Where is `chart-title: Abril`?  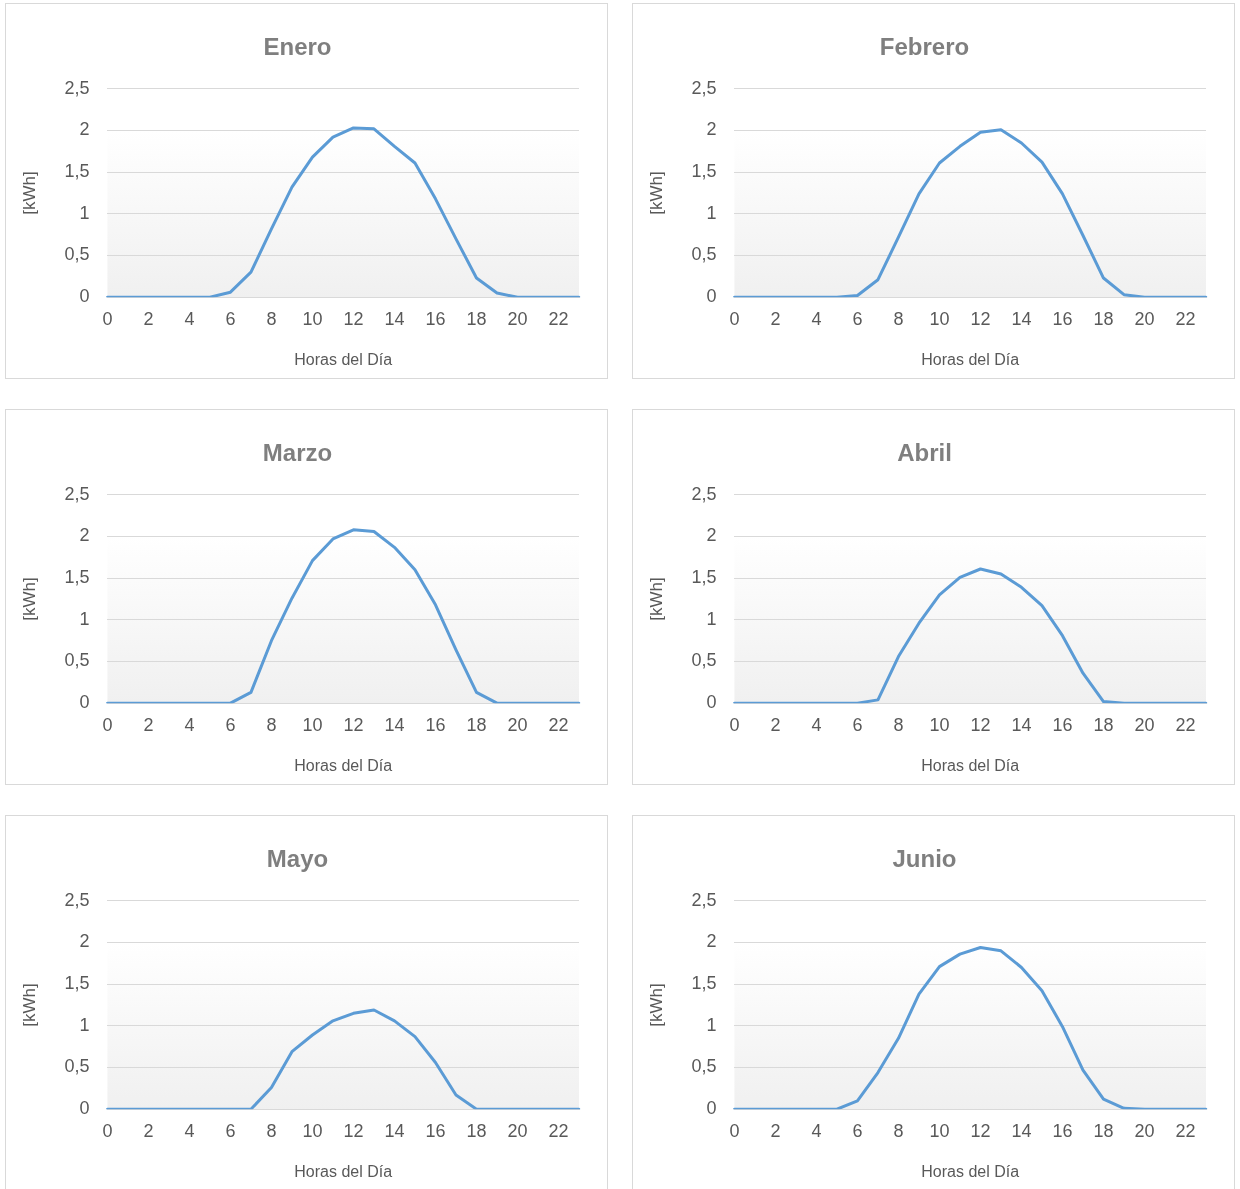 chart-title: Abril is located at coordinates (924, 453).